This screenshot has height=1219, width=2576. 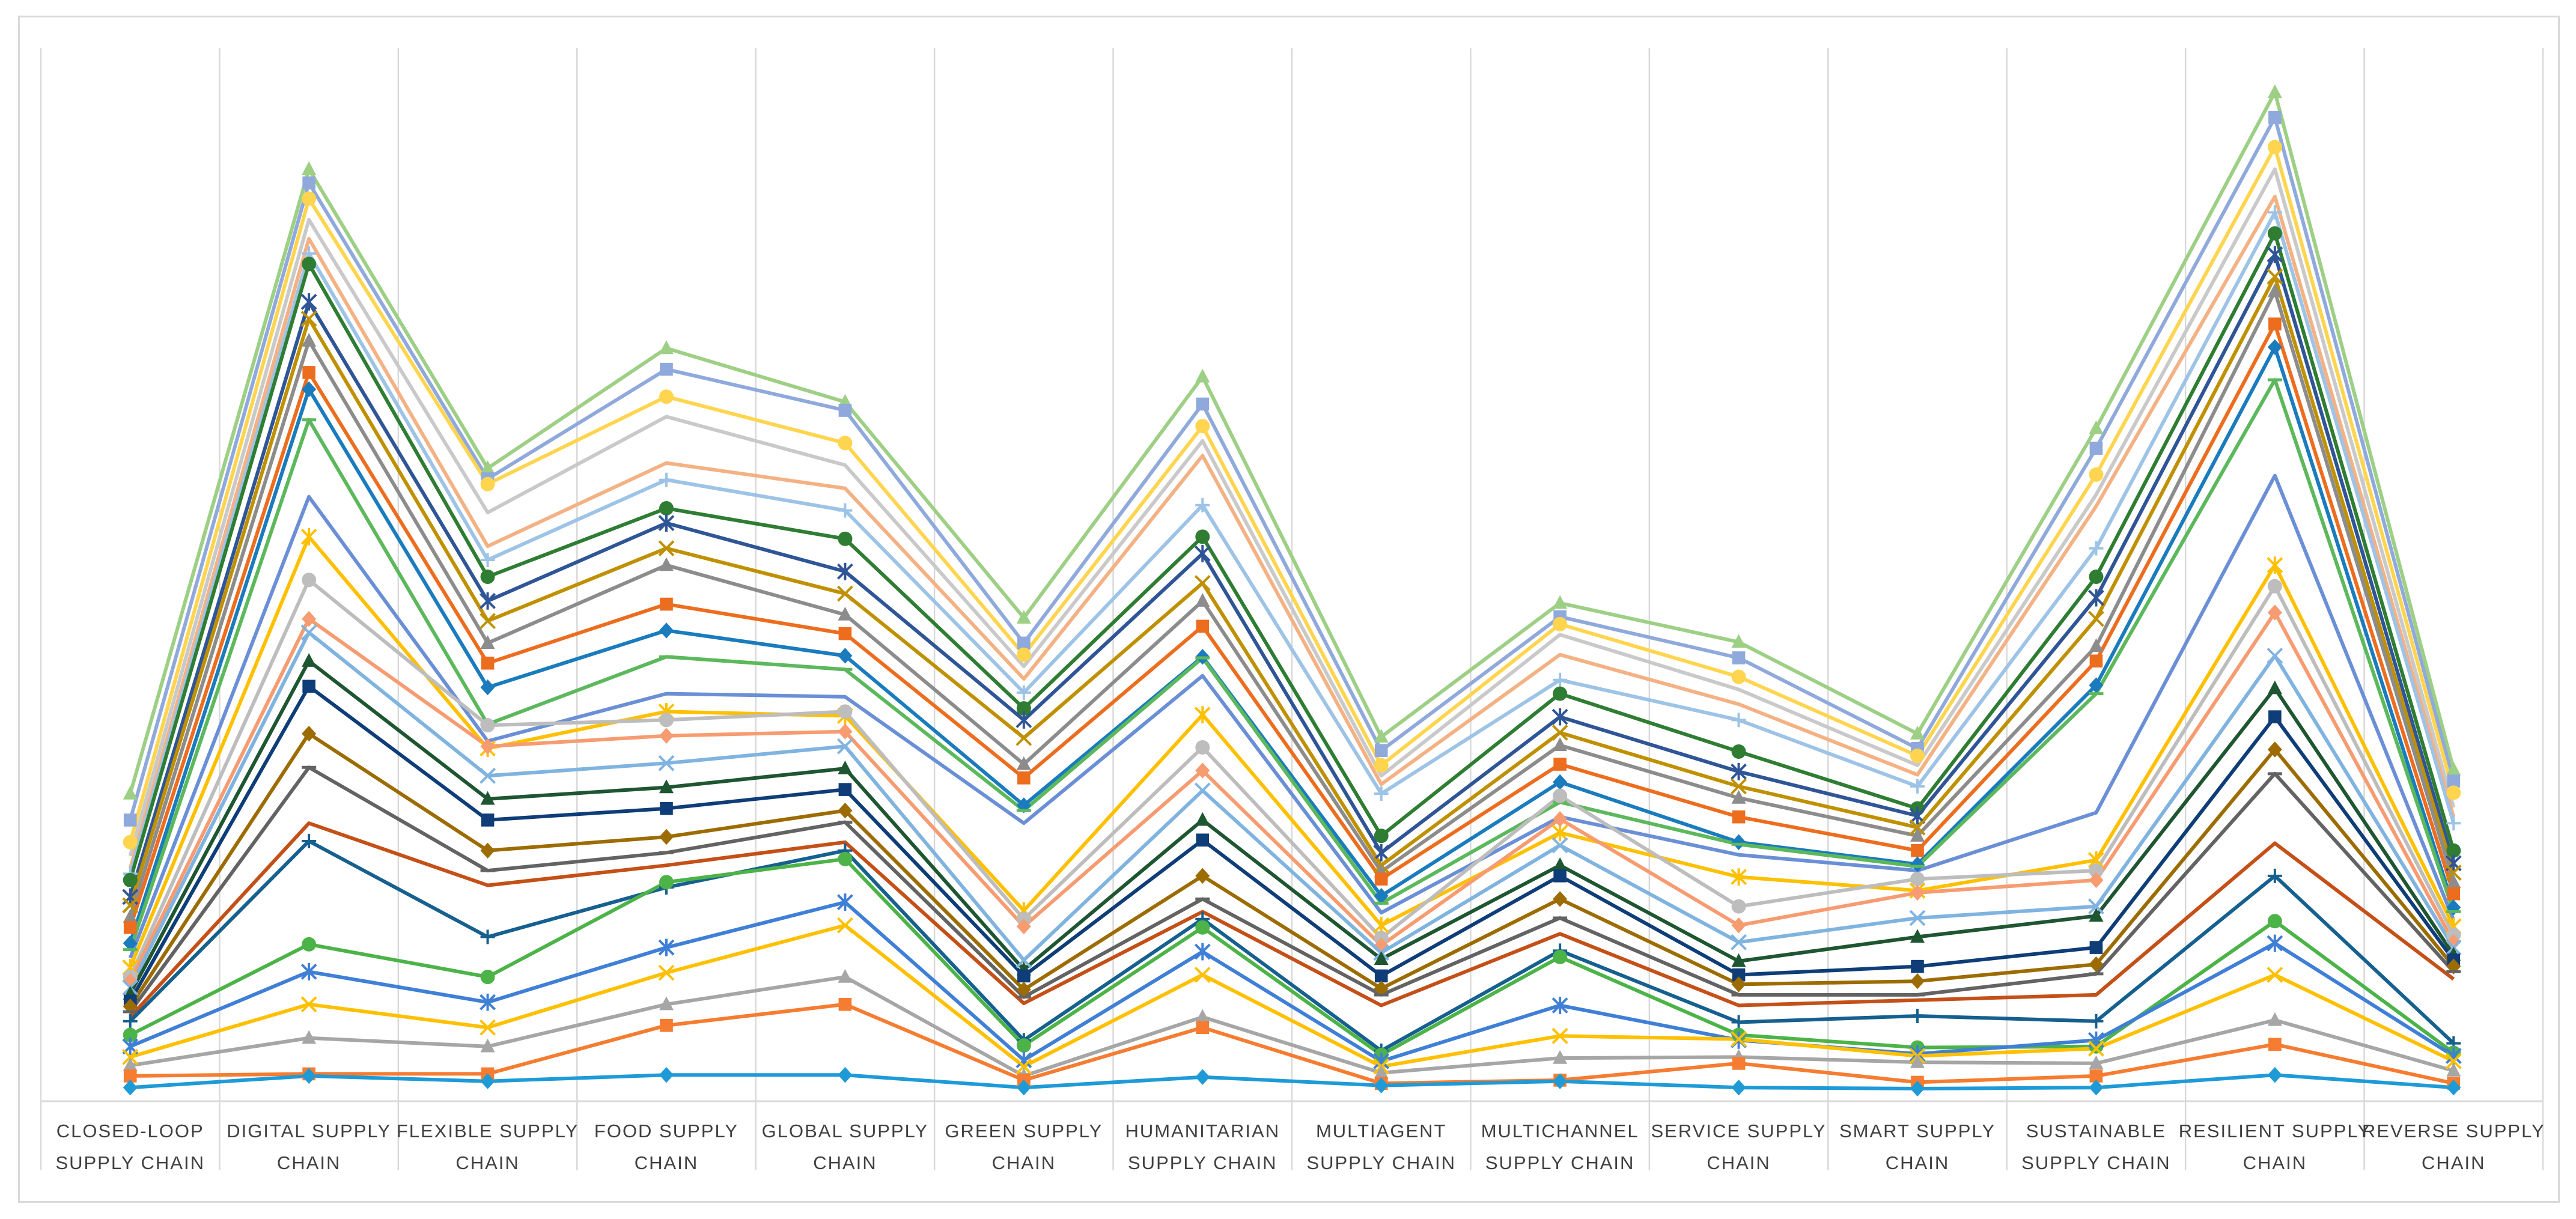 What do you see at coordinates (2275, 1146) in the screenshot?
I see `x-tick-label: RESILIENT SUPPLY CHAIN` at bounding box center [2275, 1146].